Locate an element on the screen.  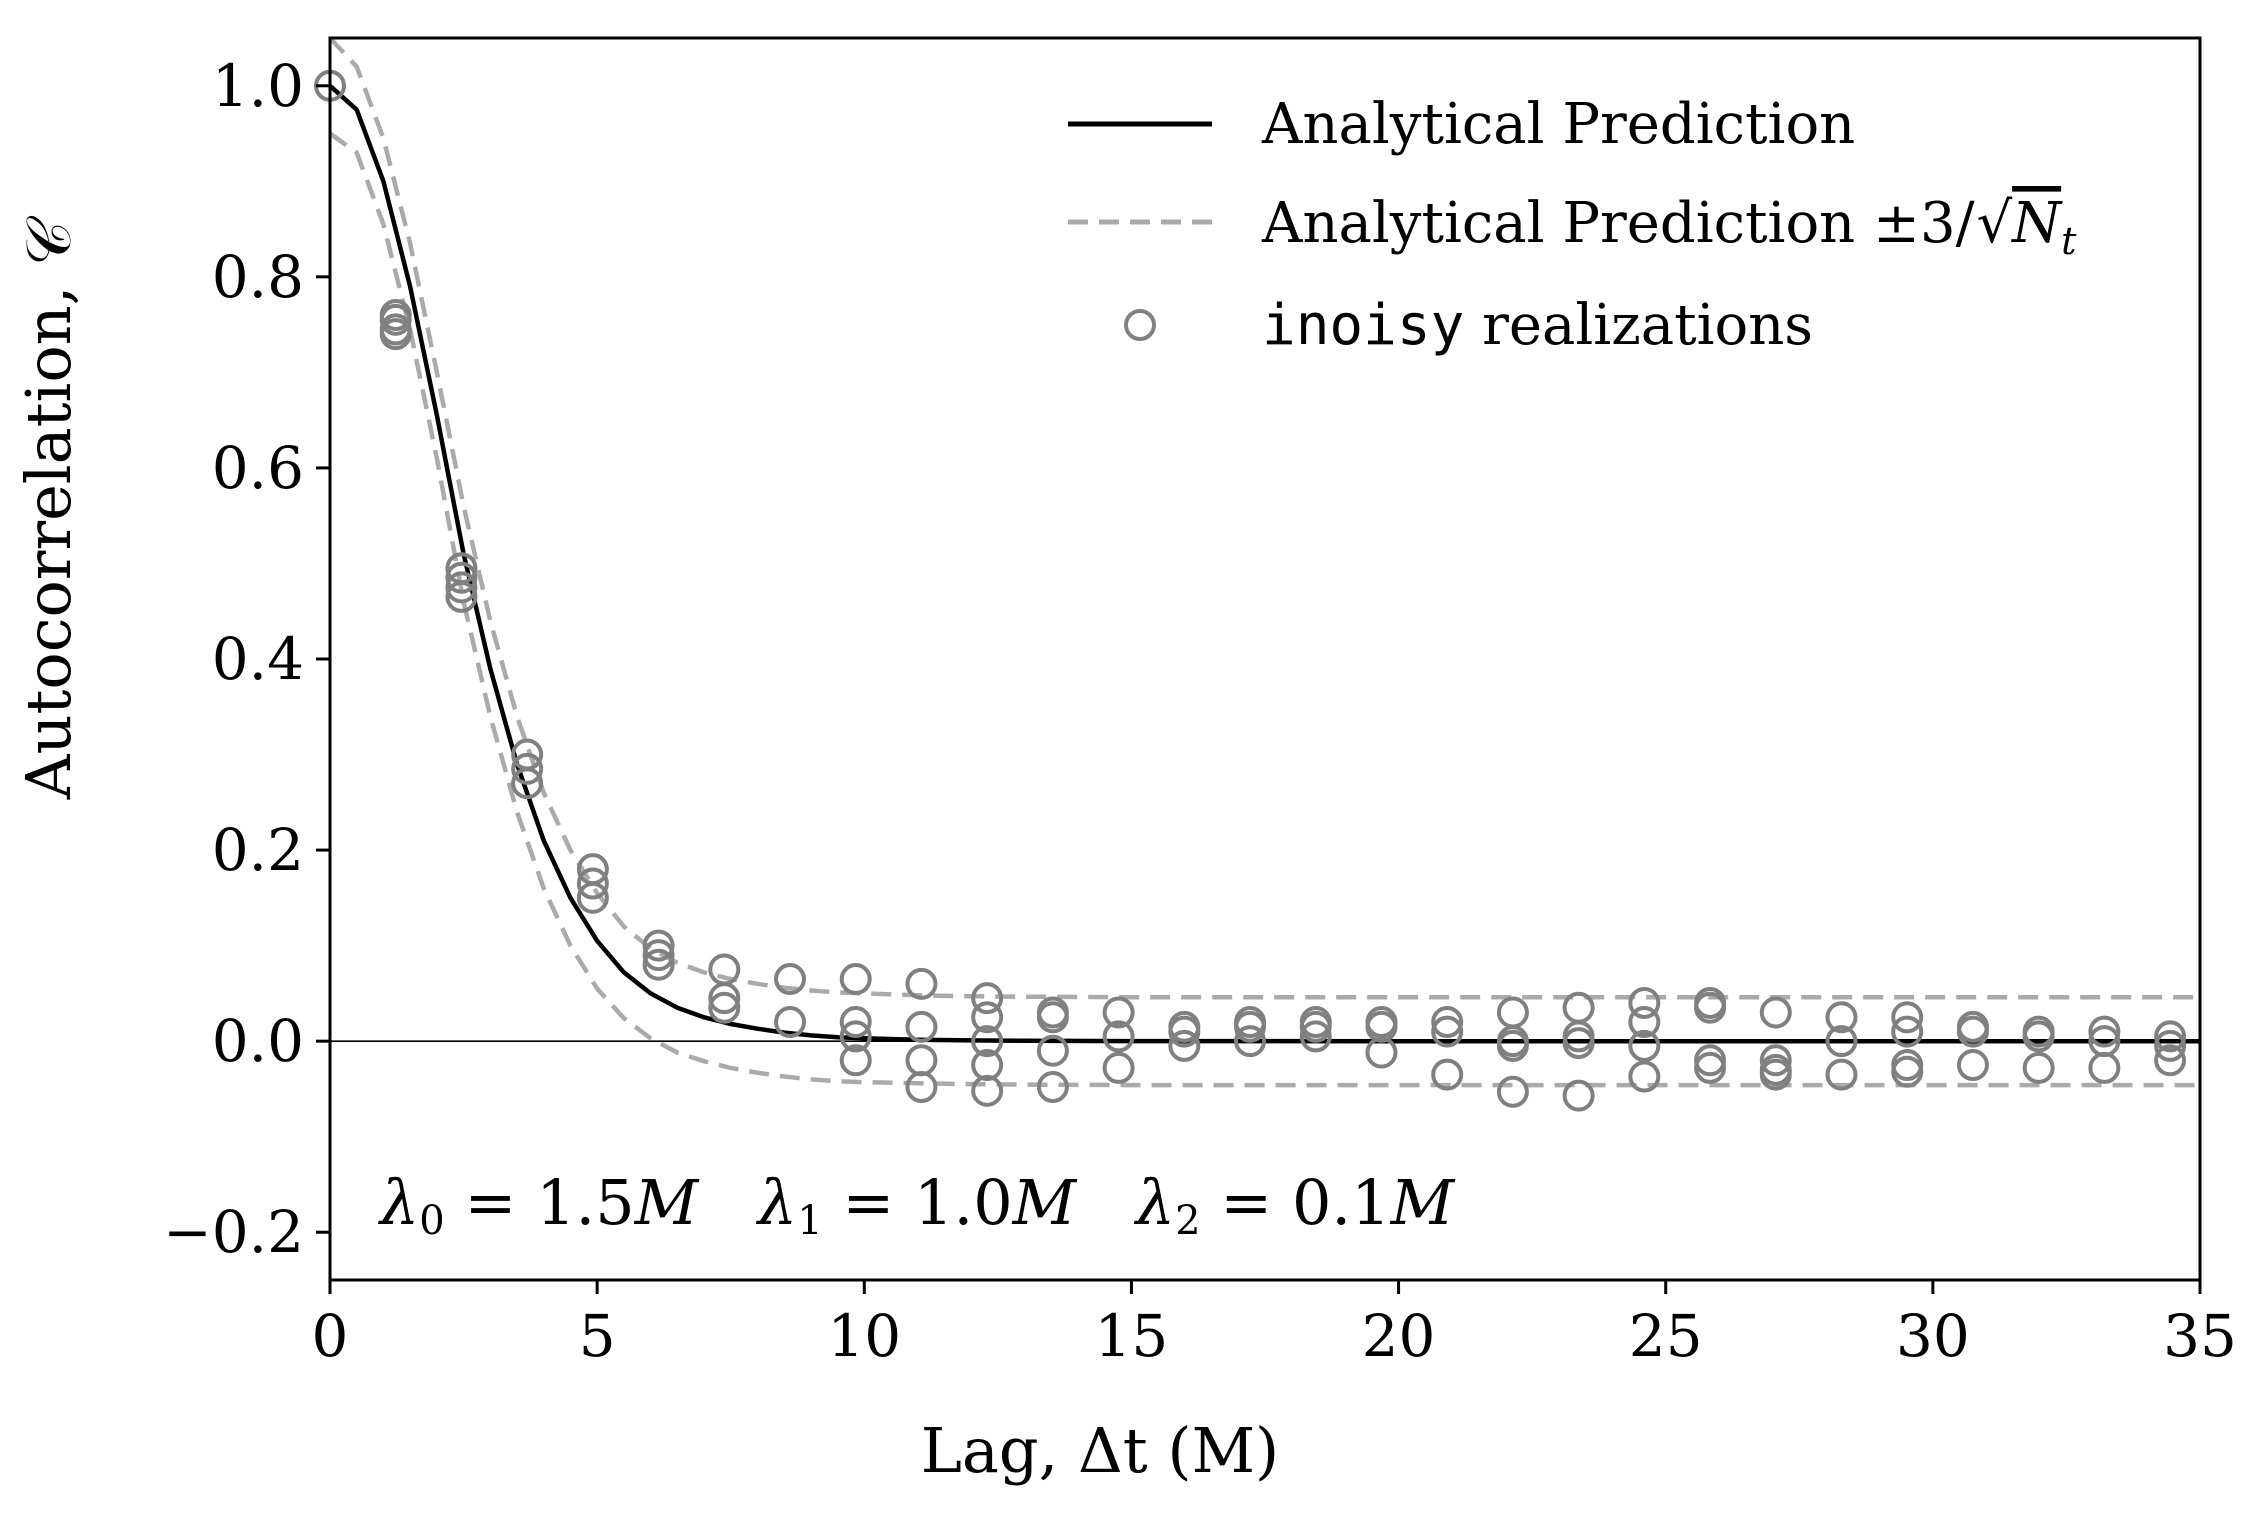
lambda-1-unit: M is located at coordinates (1045, 1202).